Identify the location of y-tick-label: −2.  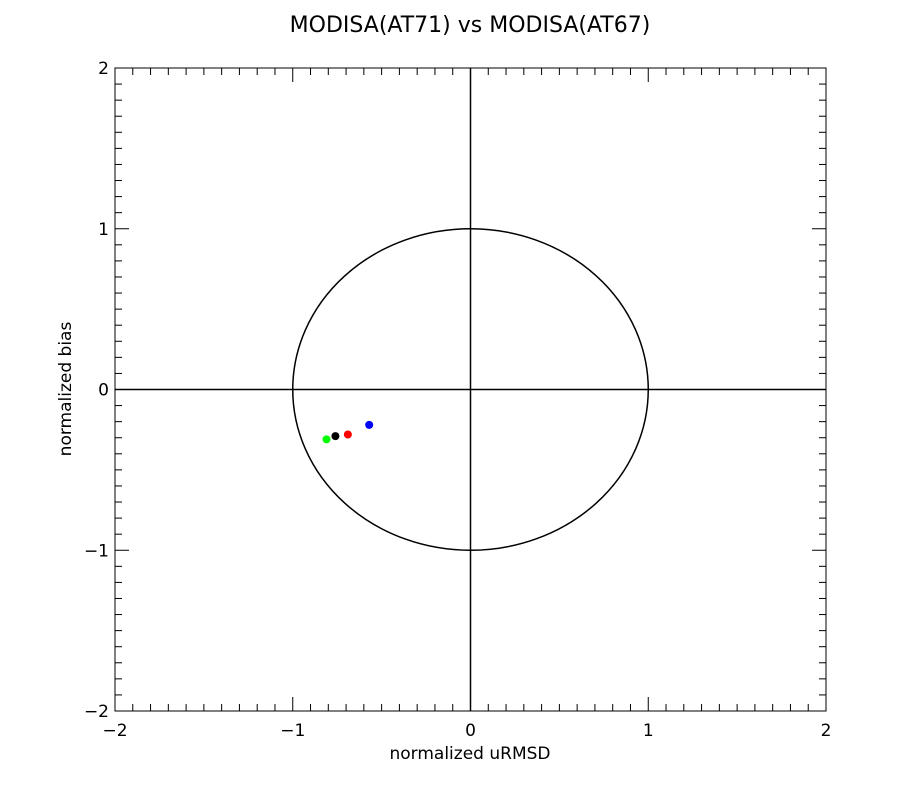
(96, 712).